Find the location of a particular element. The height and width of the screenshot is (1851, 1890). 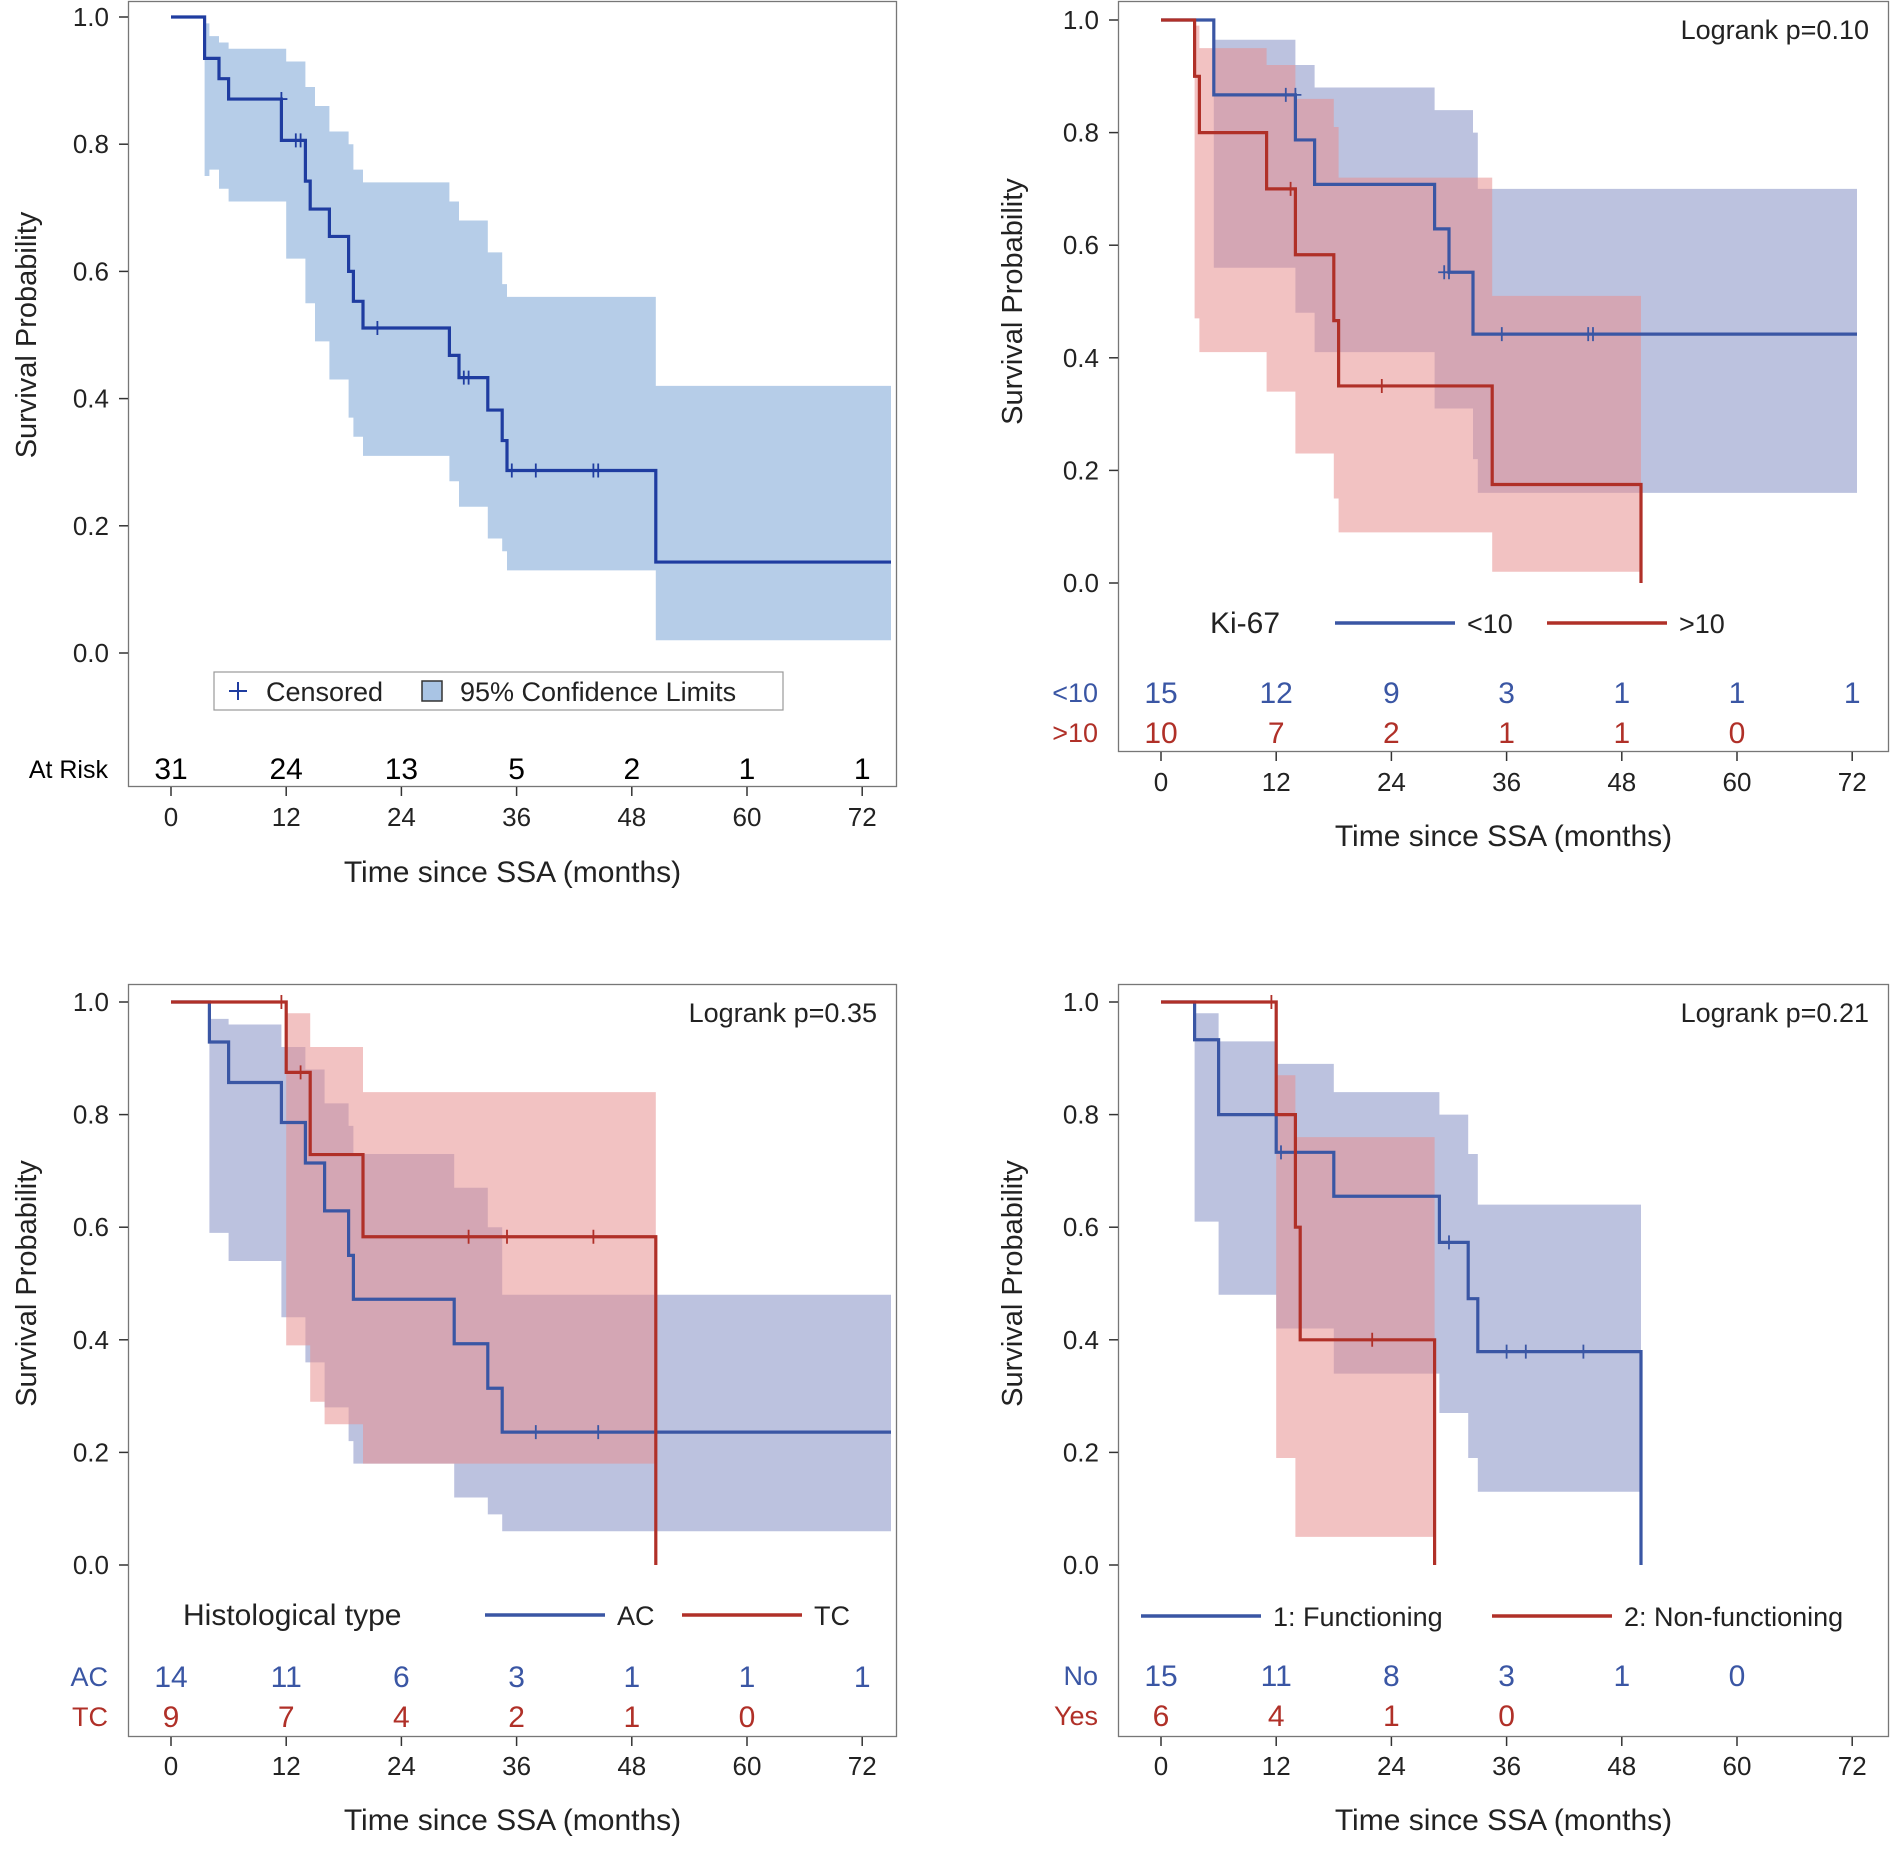

legend-ci-symbol is located at coordinates (432, 691).